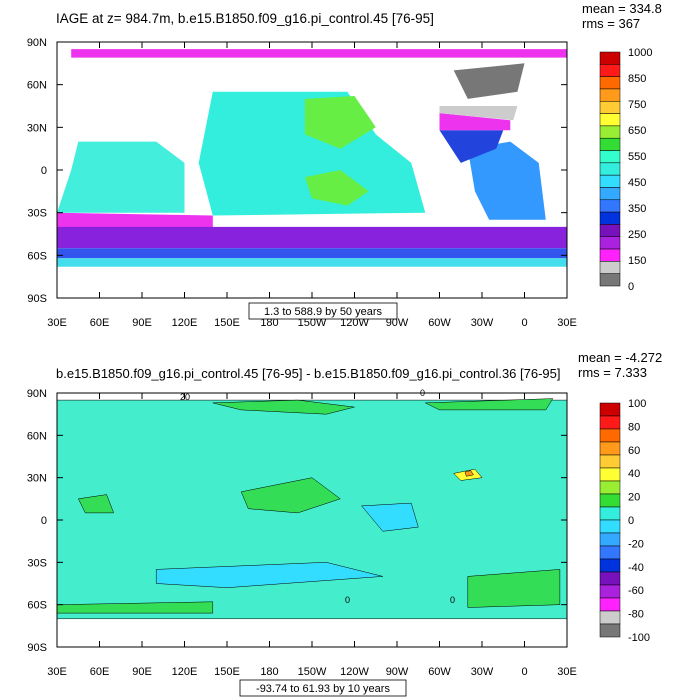 The width and height of the screenshot is (700, 700). I want to click on y-tick-label: 60N, so click(37, 436).